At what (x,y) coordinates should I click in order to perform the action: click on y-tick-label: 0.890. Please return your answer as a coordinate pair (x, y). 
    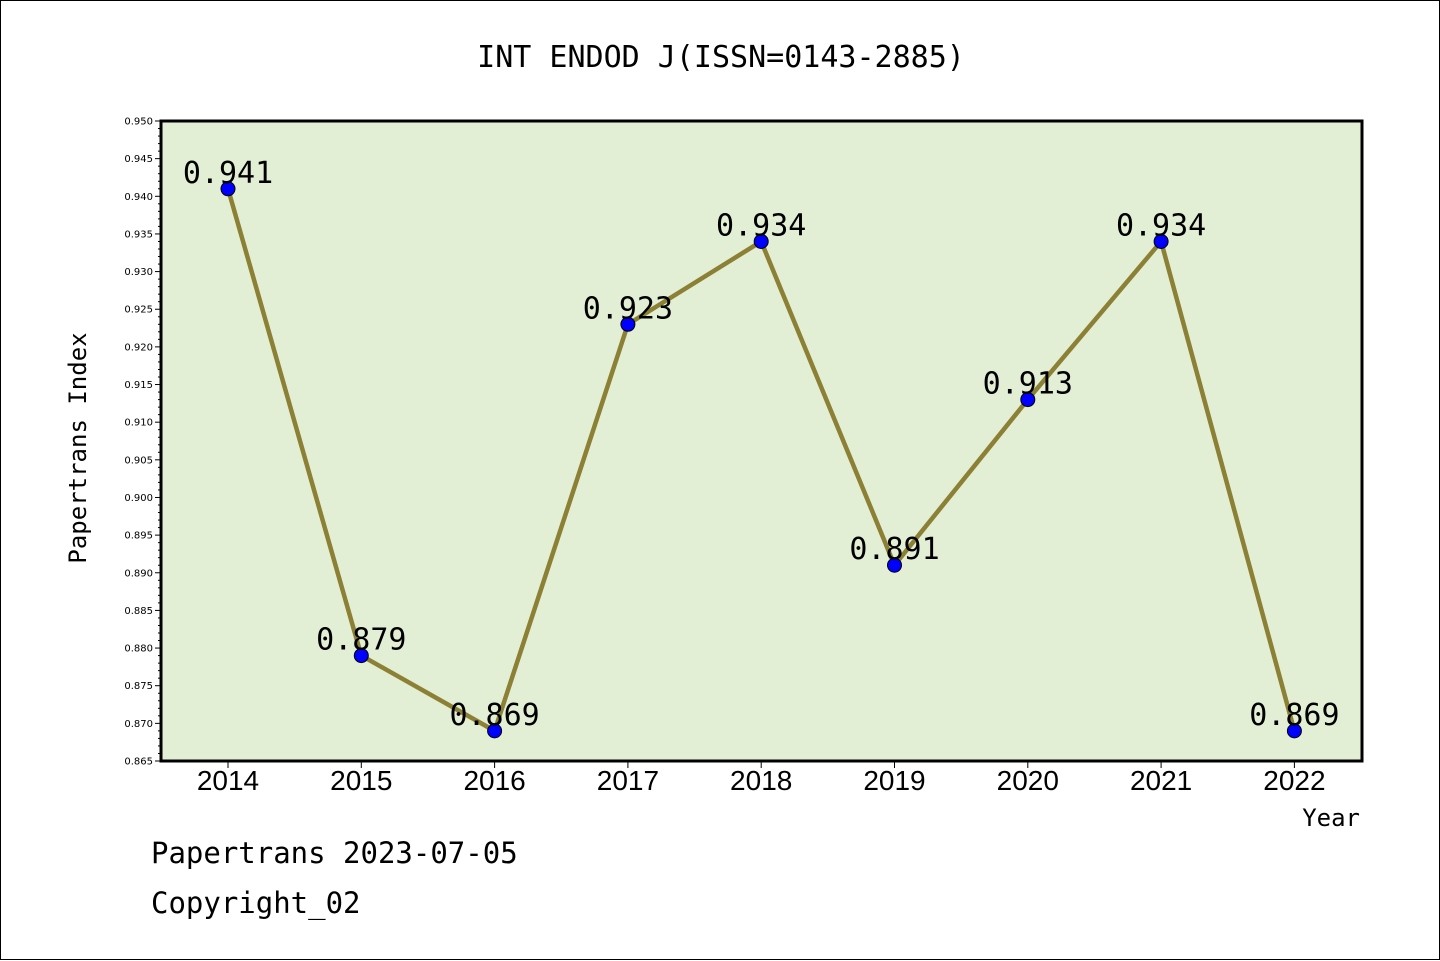
    Looking at the image, I should click on (138, 573).